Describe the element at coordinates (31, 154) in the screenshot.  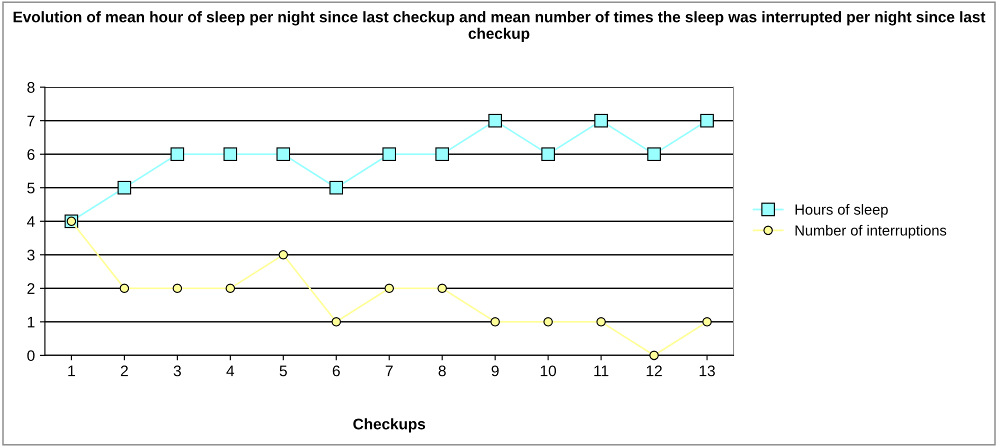
I see `y-tick-label: 6` at that location.